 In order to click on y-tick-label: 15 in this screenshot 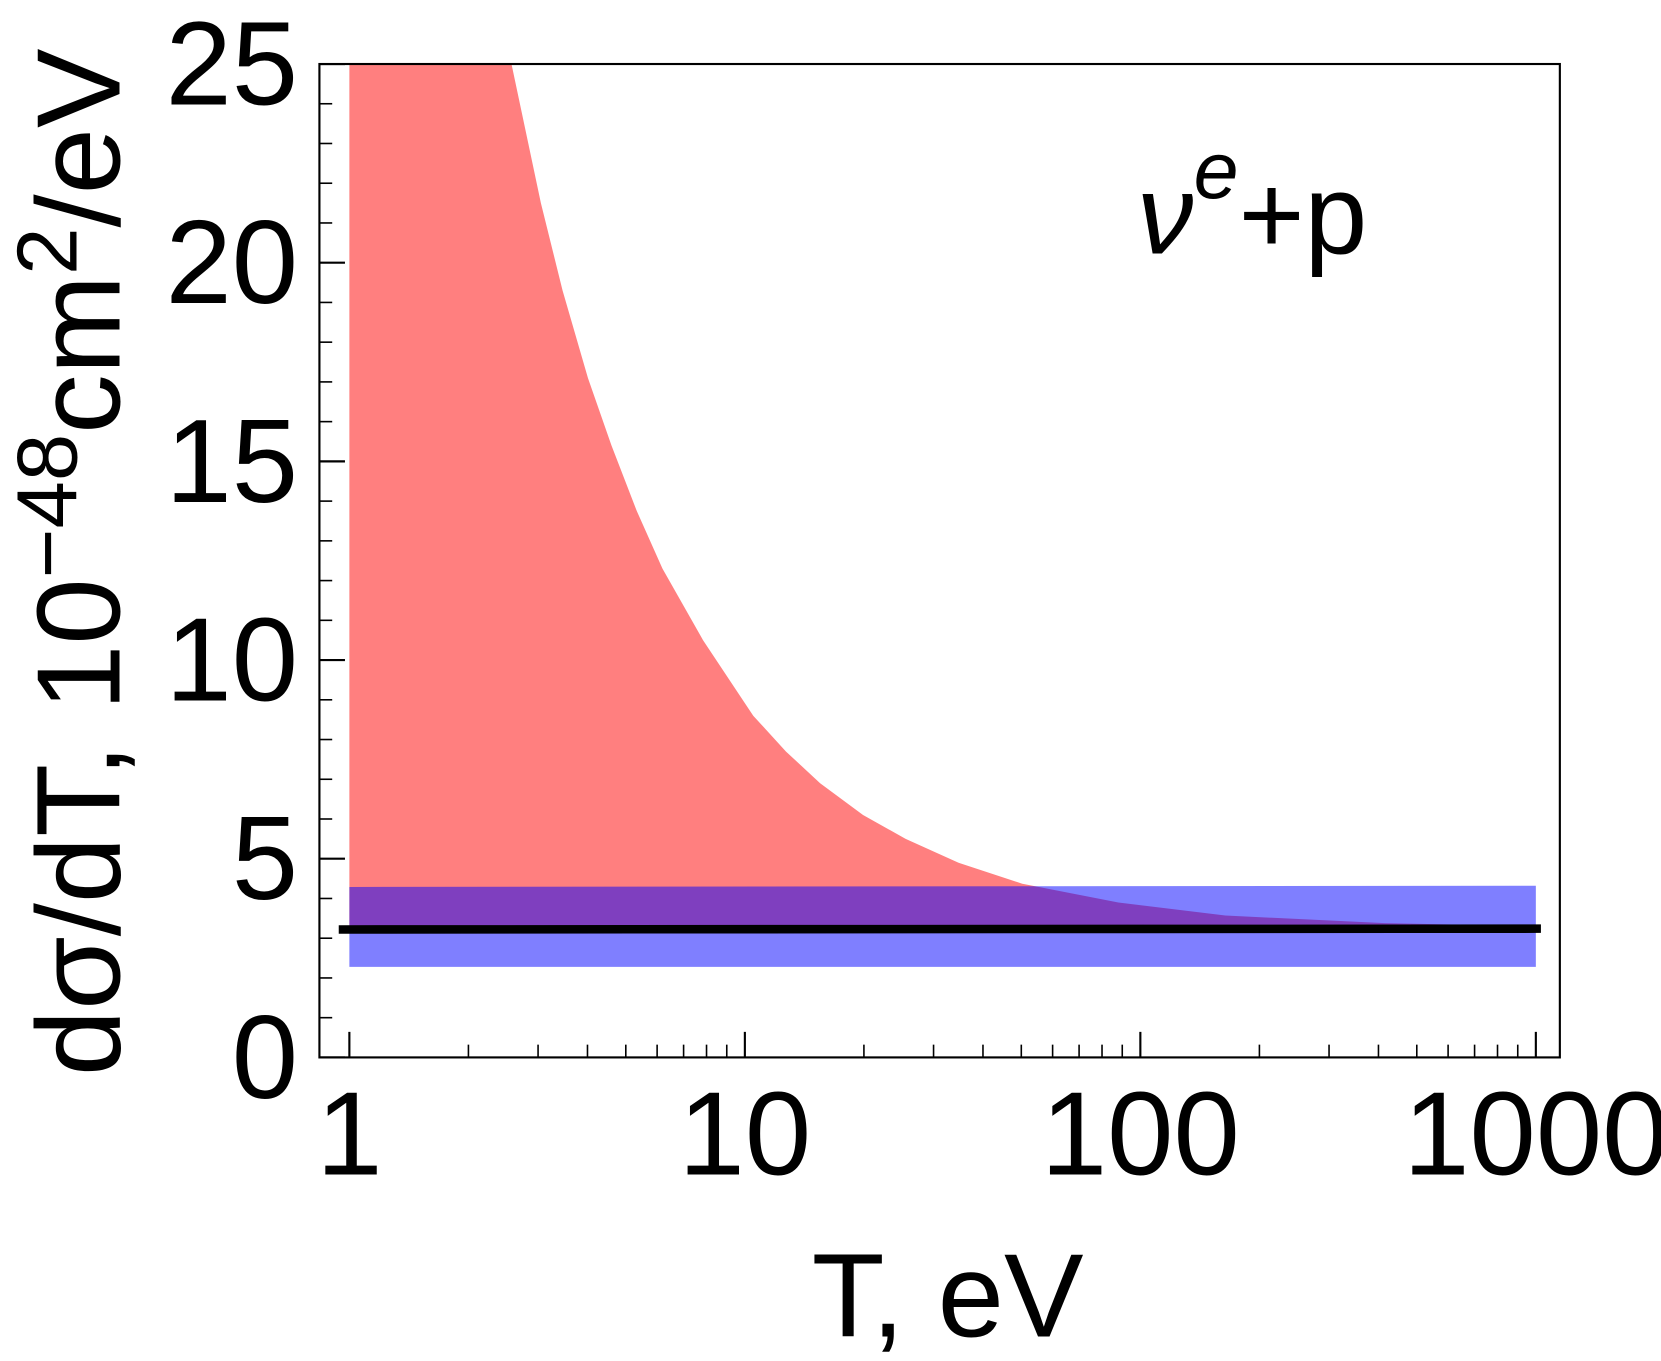, I will do `click(231, 461)`.